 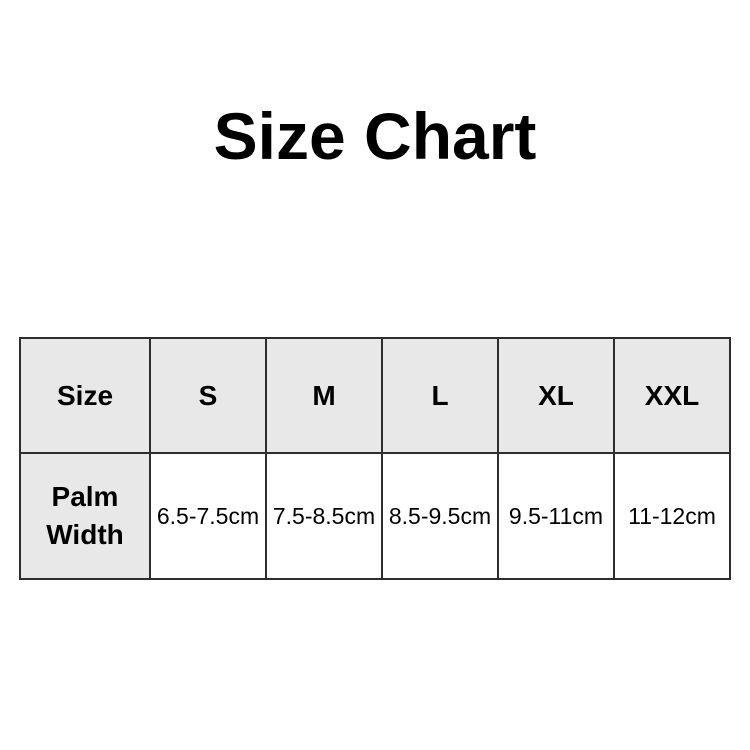 What do you see at coordinates (324, 516) in the screenshot?
I see `value-cell-m: 7.5-8.5cm` at bounding box center [324, 516].